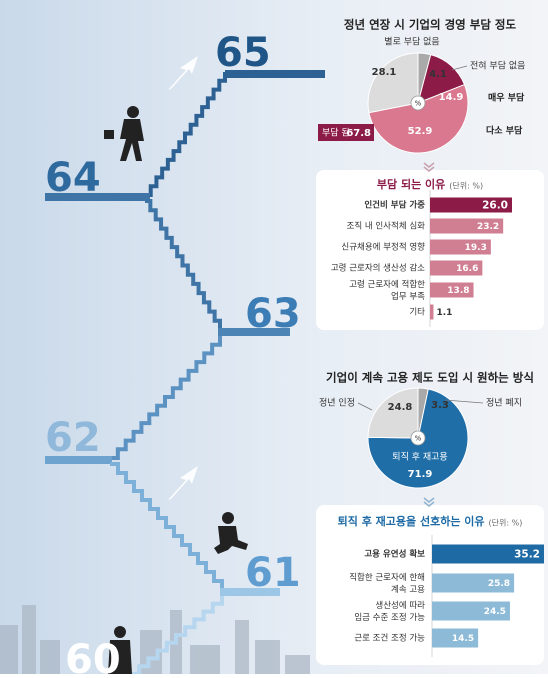 The image size is (548, 678). What do you see at coordinates (438, 74) in the screenshot?
I see `slice-value: 4.1` at bounding box center [438, 74].